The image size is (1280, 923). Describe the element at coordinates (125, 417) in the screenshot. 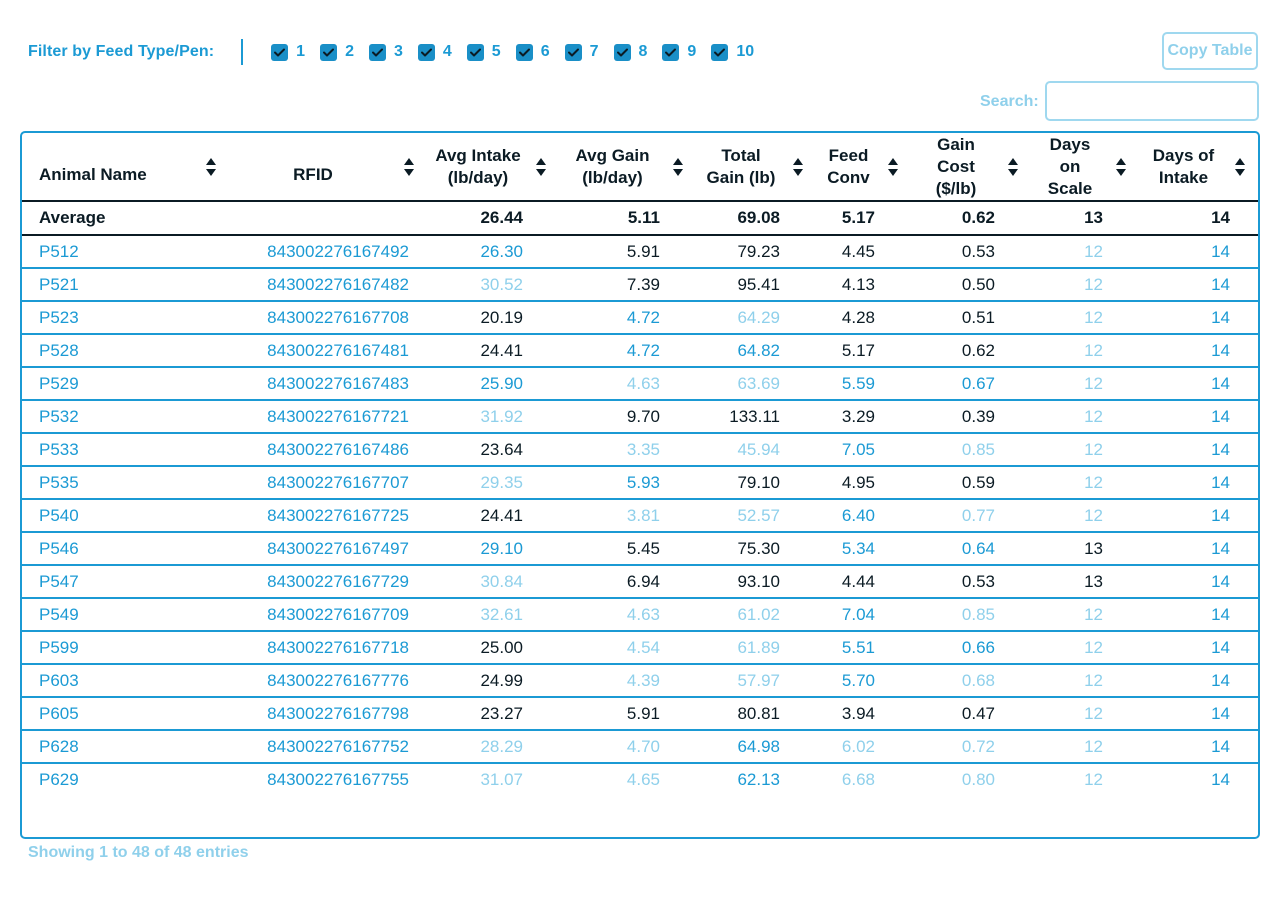

I see `animal-name: P532` at that location.